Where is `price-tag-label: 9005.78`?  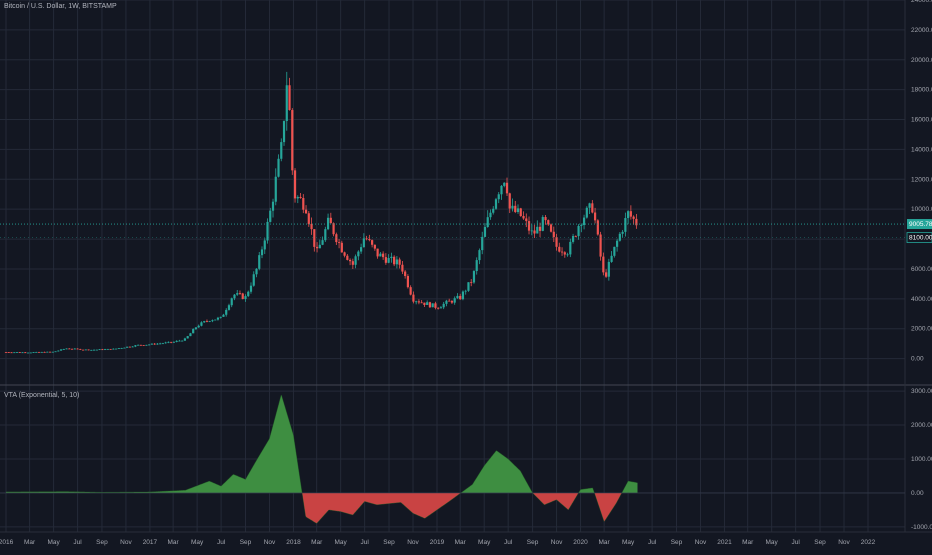
price-tag-label: 9005.78 is located at coordinates (920, 224).